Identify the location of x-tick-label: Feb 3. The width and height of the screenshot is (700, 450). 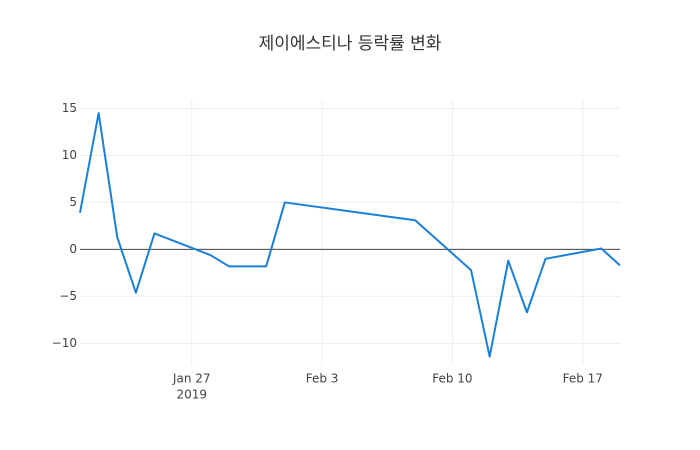
(322, 379).